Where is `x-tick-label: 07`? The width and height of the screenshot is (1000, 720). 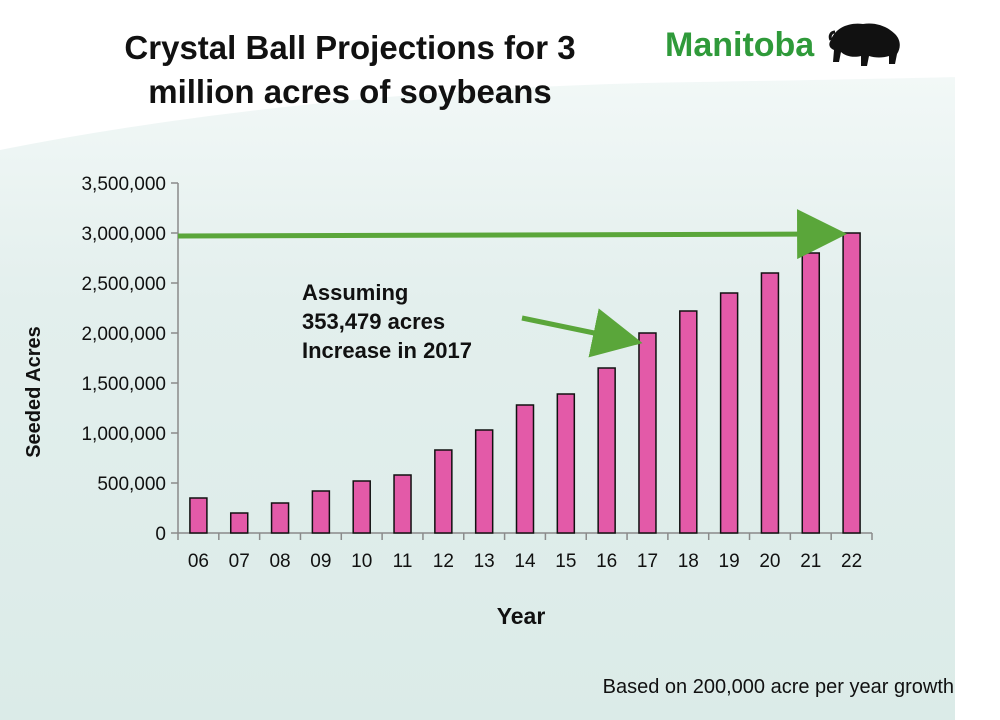
x-tick-label: 07 is located at coordinates (239, 561).